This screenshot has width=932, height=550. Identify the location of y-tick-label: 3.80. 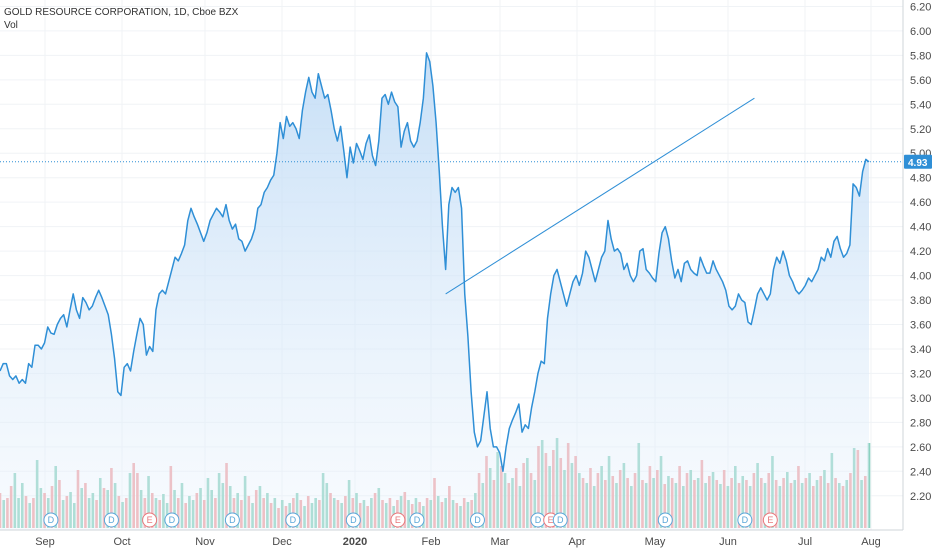
(920, 301).